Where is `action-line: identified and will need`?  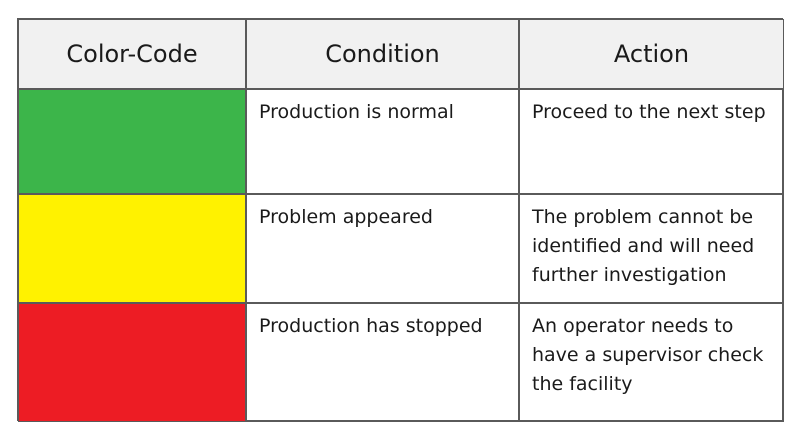
action-line: identified and will need is located at coordinates (643, 246).